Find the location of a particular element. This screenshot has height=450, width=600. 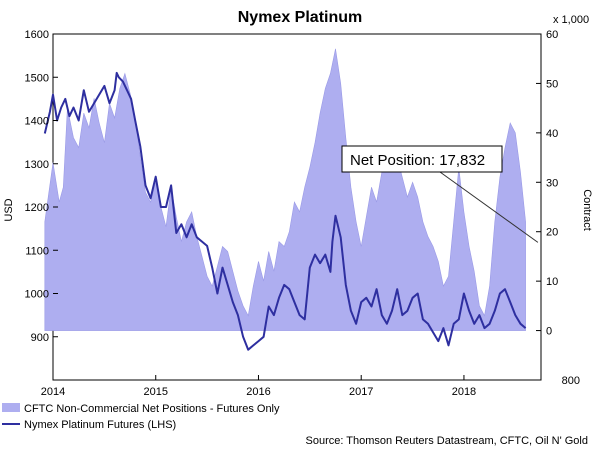

callout-text: Net Position: 17,832 is located at coordinates (417, 160).